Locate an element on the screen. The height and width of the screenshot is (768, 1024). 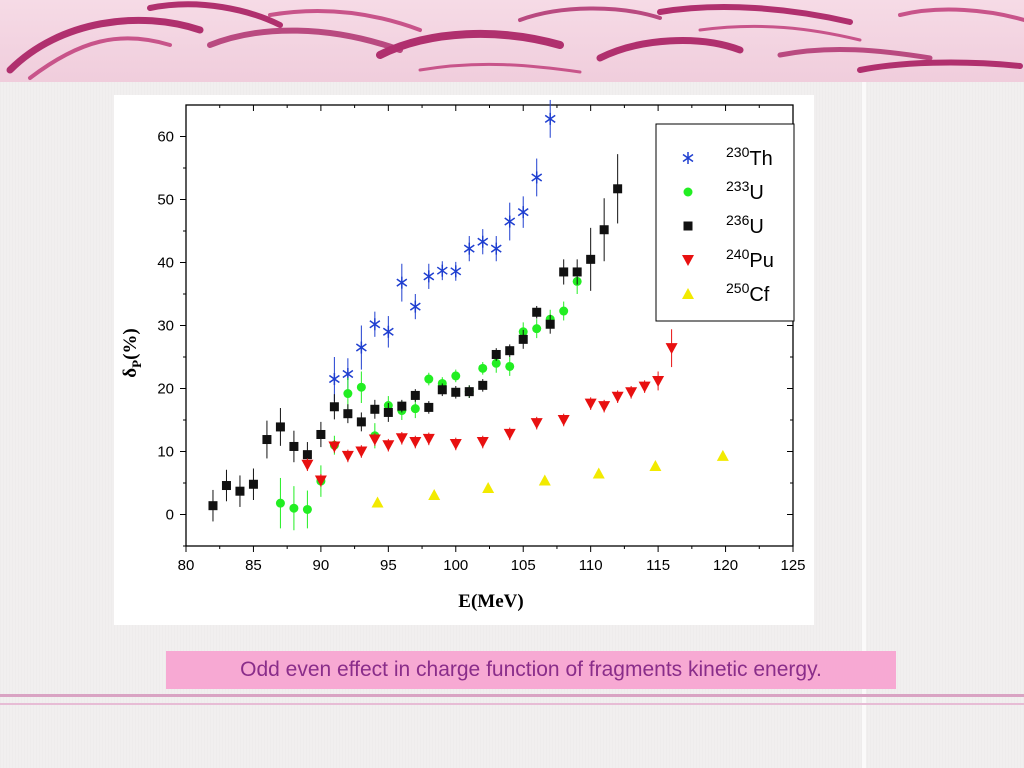
x-tick-label: 125 is located at coordinates (792, 565).